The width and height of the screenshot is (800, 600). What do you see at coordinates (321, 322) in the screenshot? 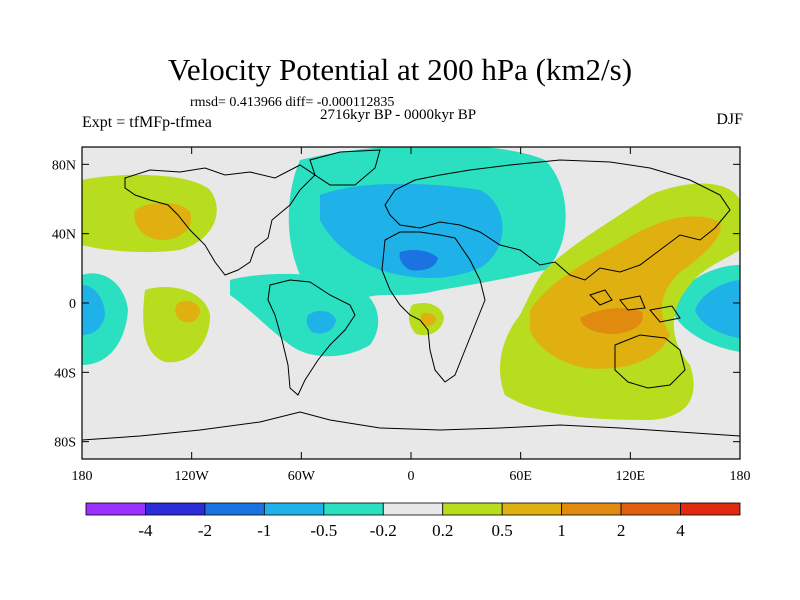
I see `contour-neg-south-america-core` at bounding box center [321, 322].